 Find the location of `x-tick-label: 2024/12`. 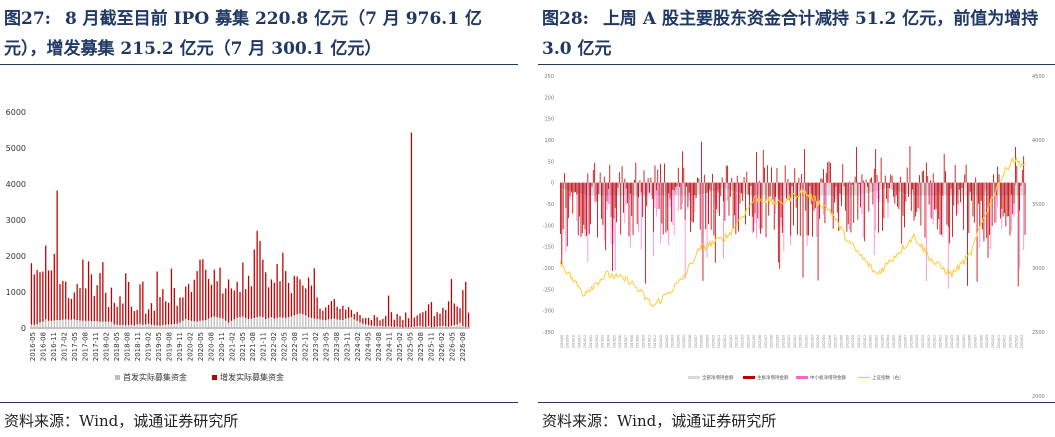

x-tick-label: 2024/12 is located at coordinates (1005, 341).